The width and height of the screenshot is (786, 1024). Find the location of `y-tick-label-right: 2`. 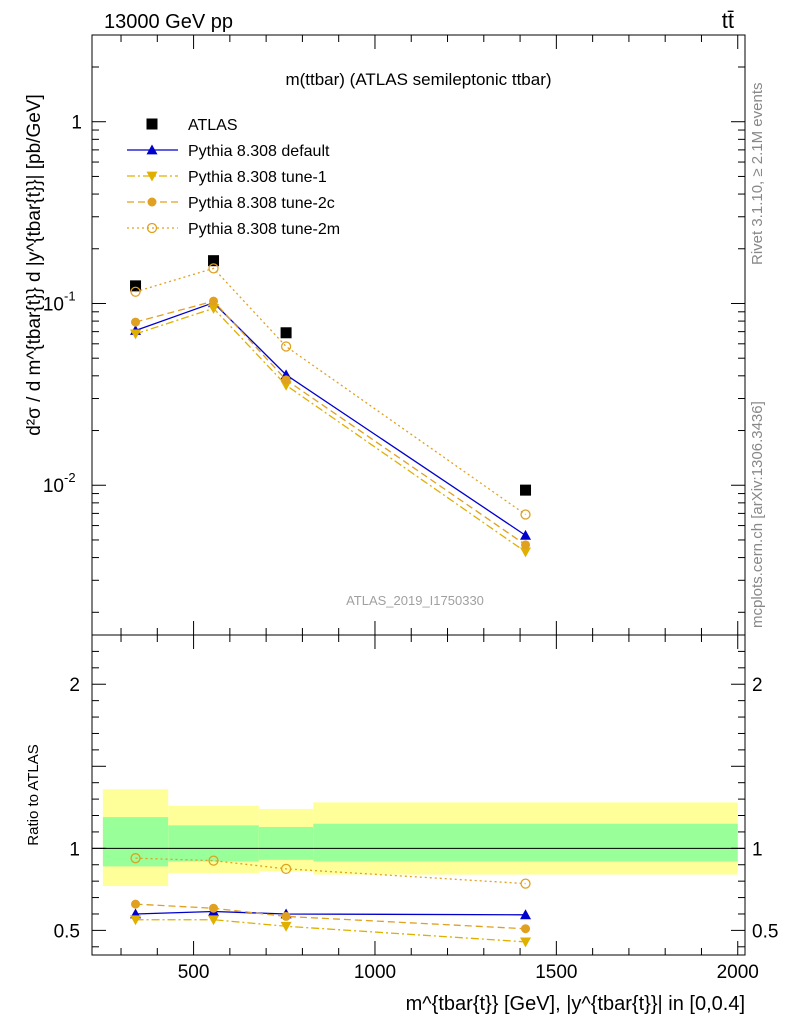

y-tick-label-right: 2 is located at coordinates (757, 685).